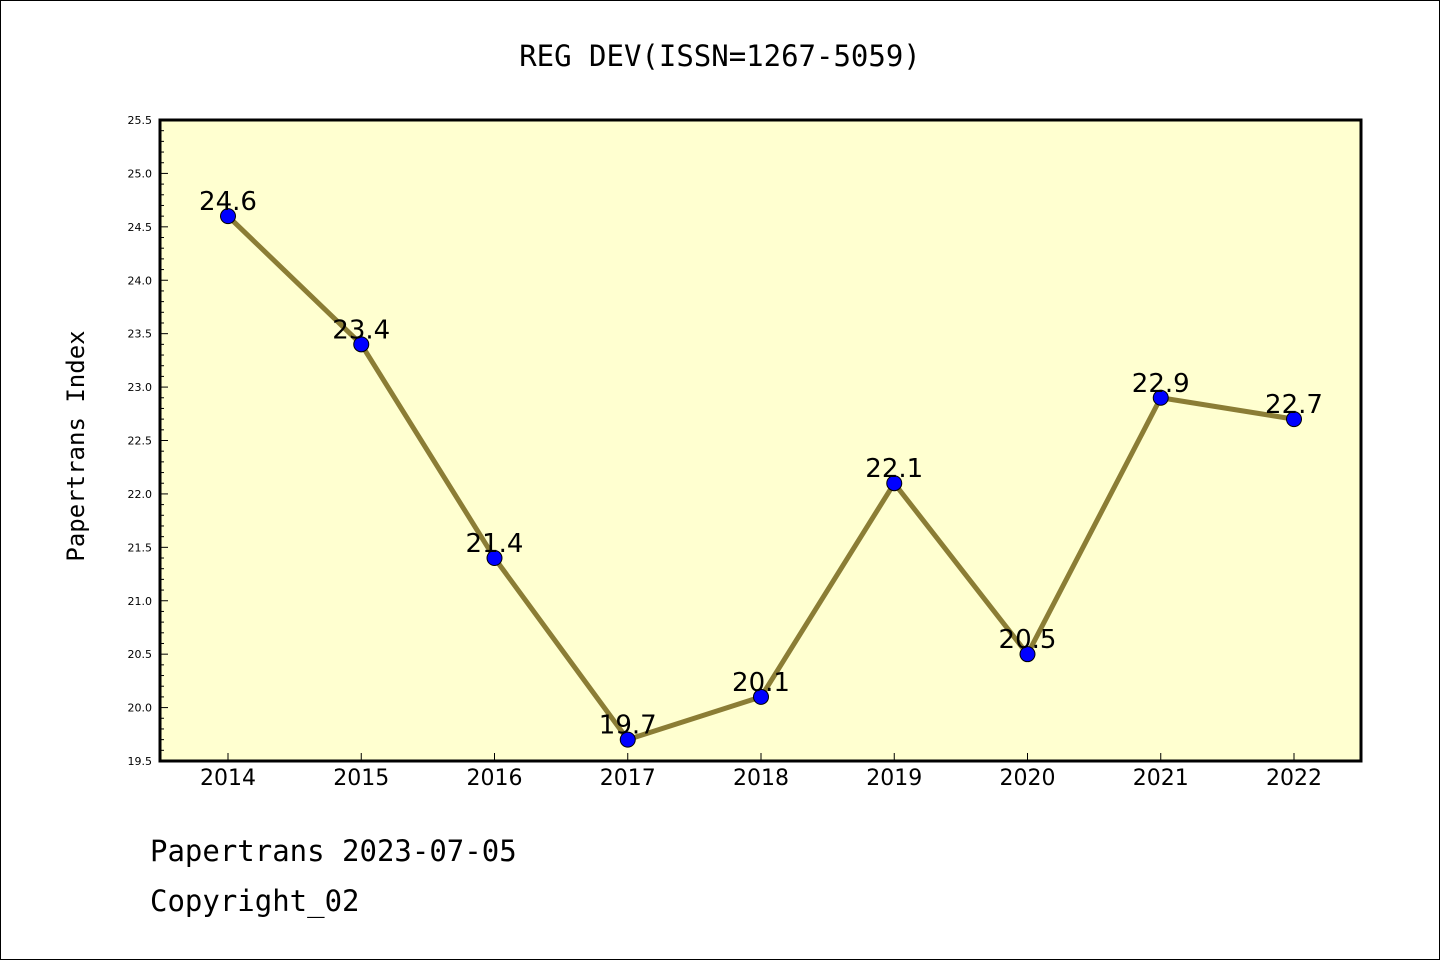  I want to click on y-tick-label: 25.0, so click(140, 173).